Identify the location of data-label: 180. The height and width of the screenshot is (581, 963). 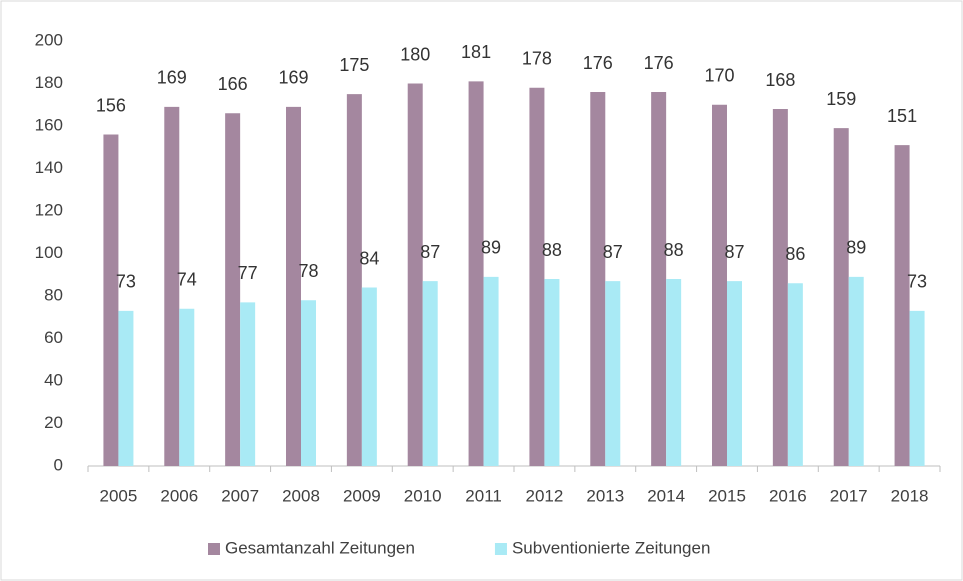
(415, 54).